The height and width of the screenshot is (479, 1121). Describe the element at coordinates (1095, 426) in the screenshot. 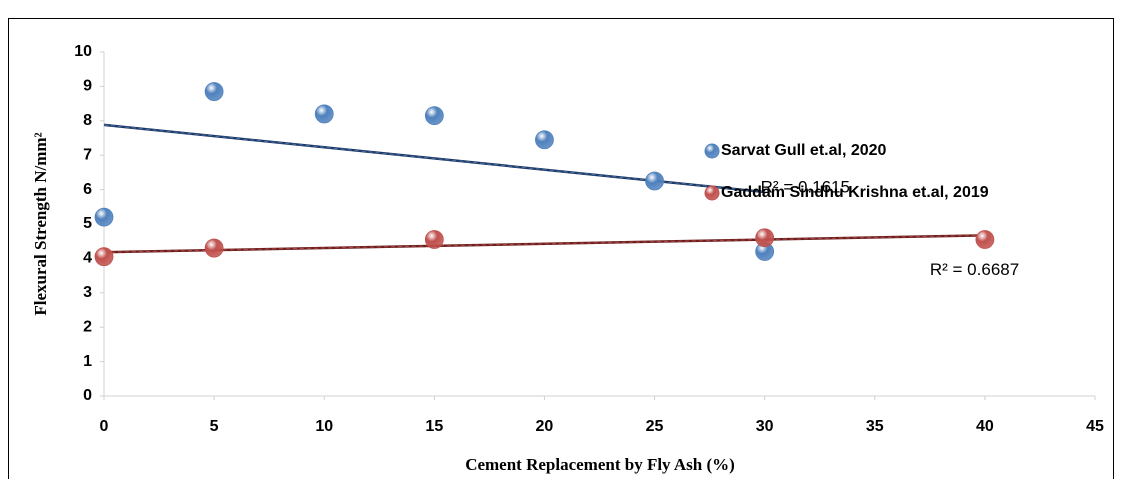

I see `x-tick-label: 45` at that location.